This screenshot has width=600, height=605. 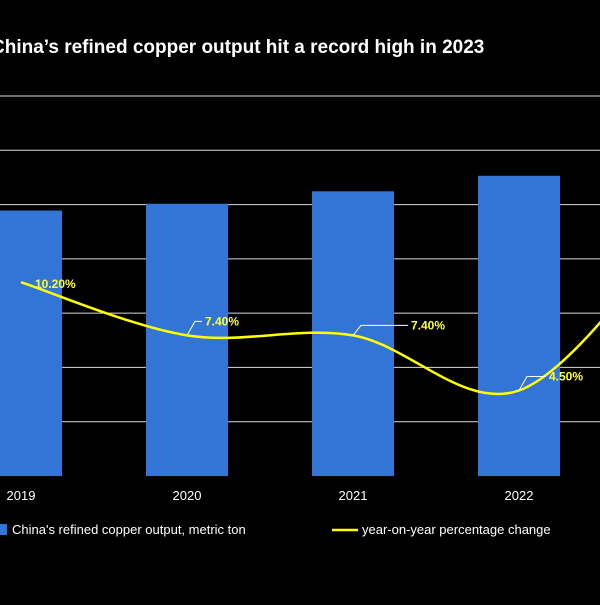 I want to click on bar-2022, so click(x=519, y=326).